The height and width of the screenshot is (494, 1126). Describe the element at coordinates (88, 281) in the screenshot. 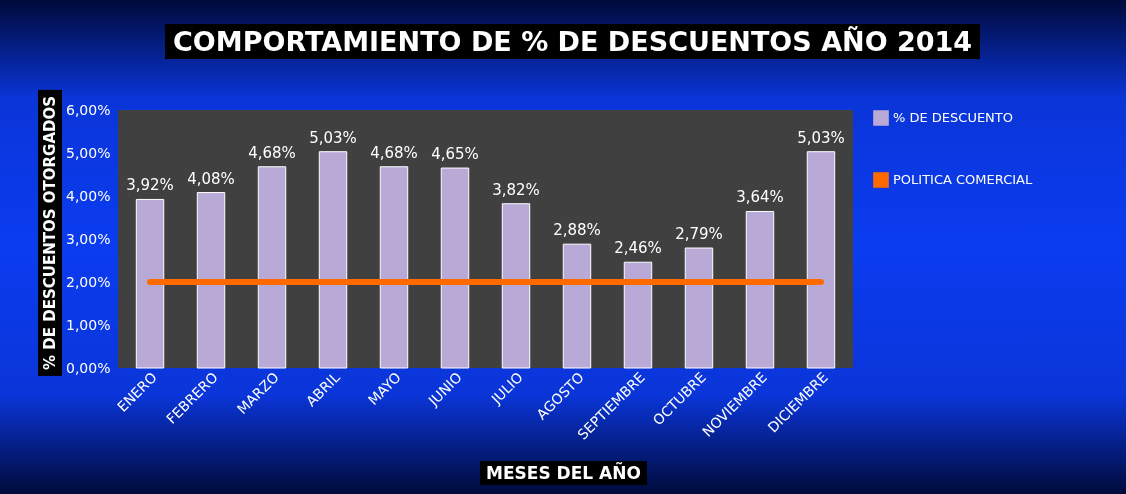

I see `y-tick-label: 2,00%` at that location.